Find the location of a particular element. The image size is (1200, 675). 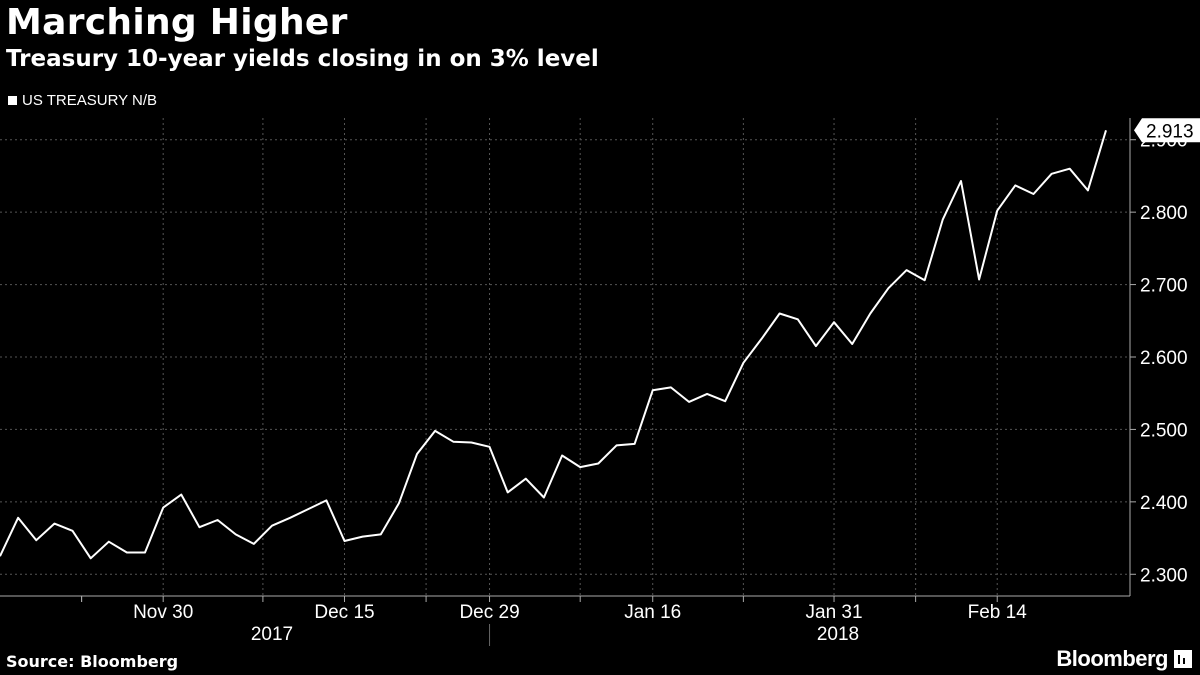

y-tick-label: 2.600 is located at coordinates (1164, 358).